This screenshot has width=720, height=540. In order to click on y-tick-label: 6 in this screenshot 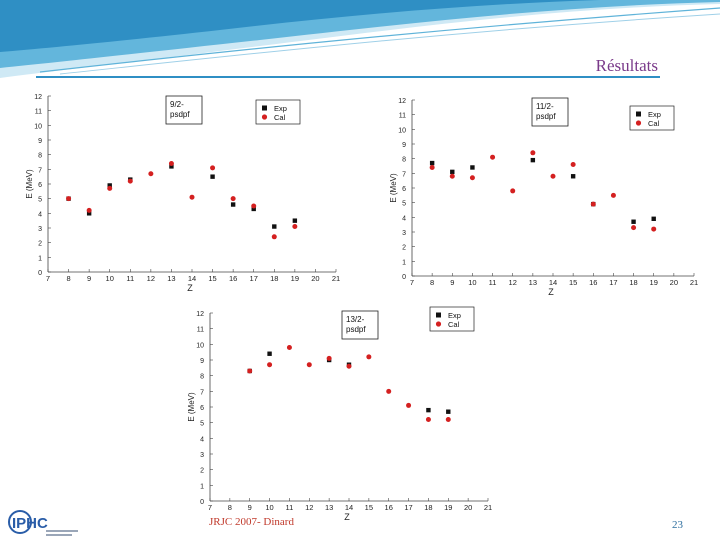, I will do `click(40, 185)`.